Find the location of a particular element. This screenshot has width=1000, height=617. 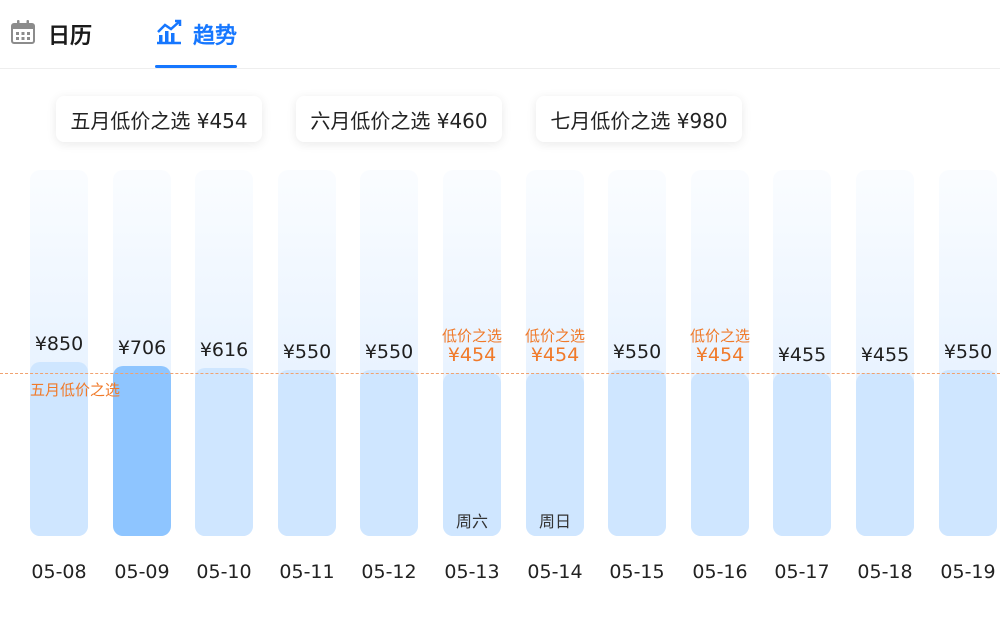

tab-calendar: 日历 is located at coordinates (51, 34).